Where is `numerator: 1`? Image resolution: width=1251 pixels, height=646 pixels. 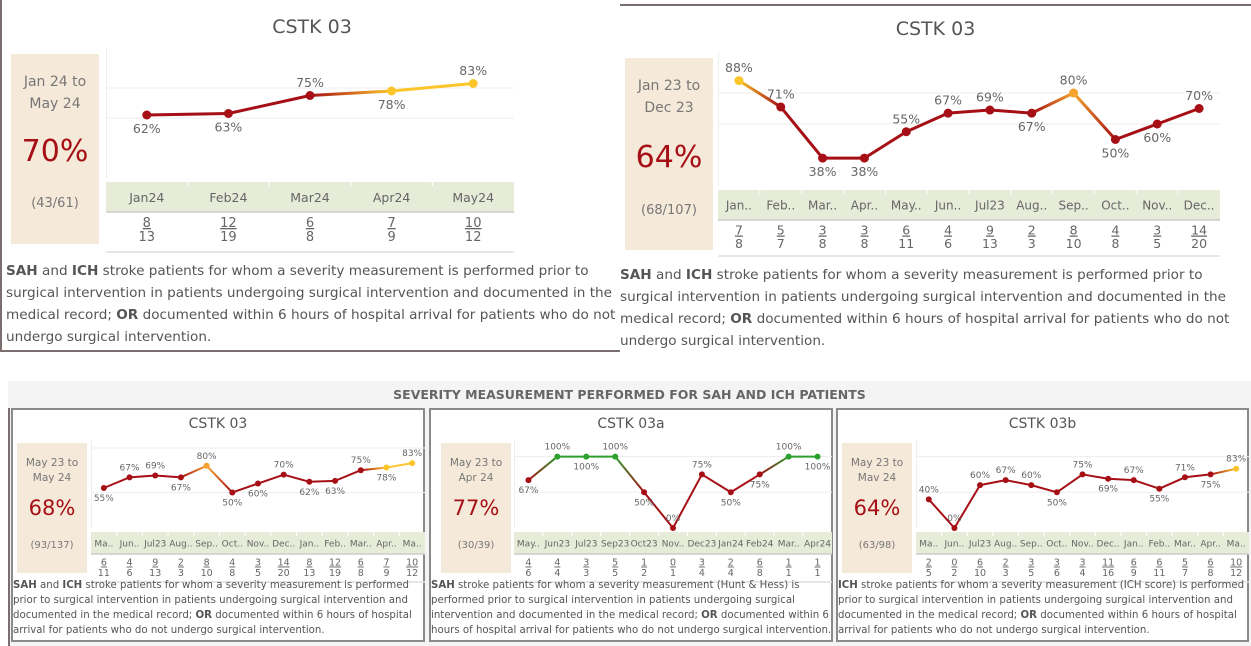 numerator: 1 is located at coordinates (644, 563).